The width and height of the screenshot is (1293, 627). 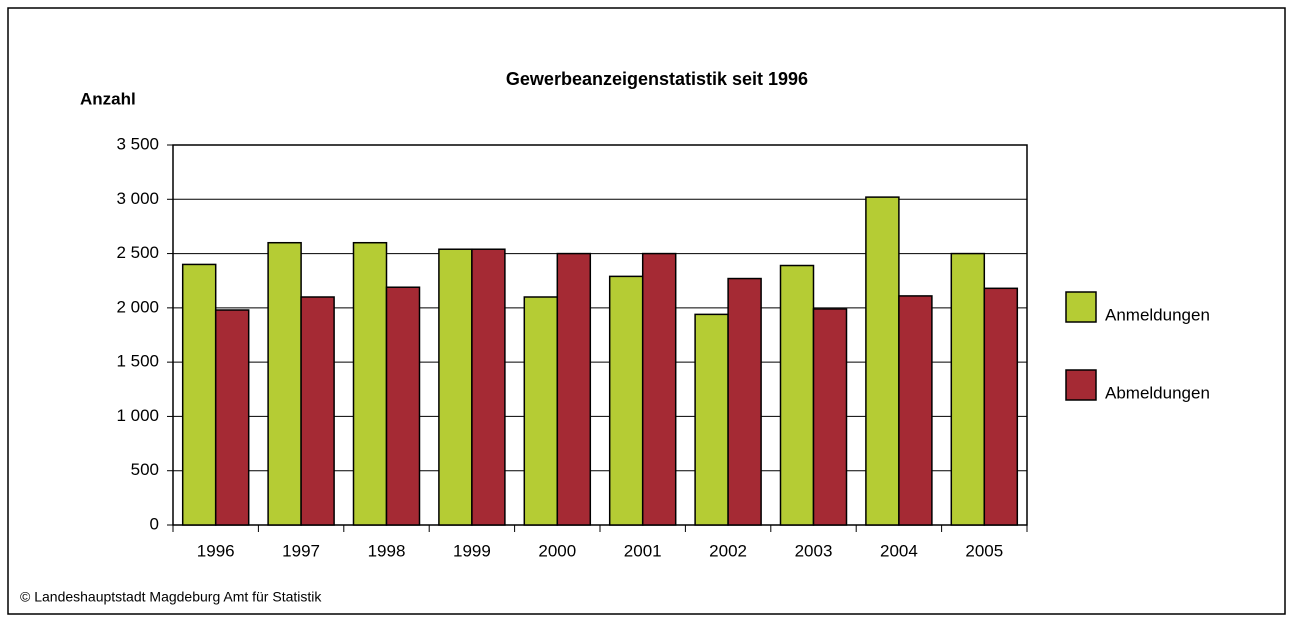 I want to click on x-tick-label: 1996, so click(x=216, y=550).